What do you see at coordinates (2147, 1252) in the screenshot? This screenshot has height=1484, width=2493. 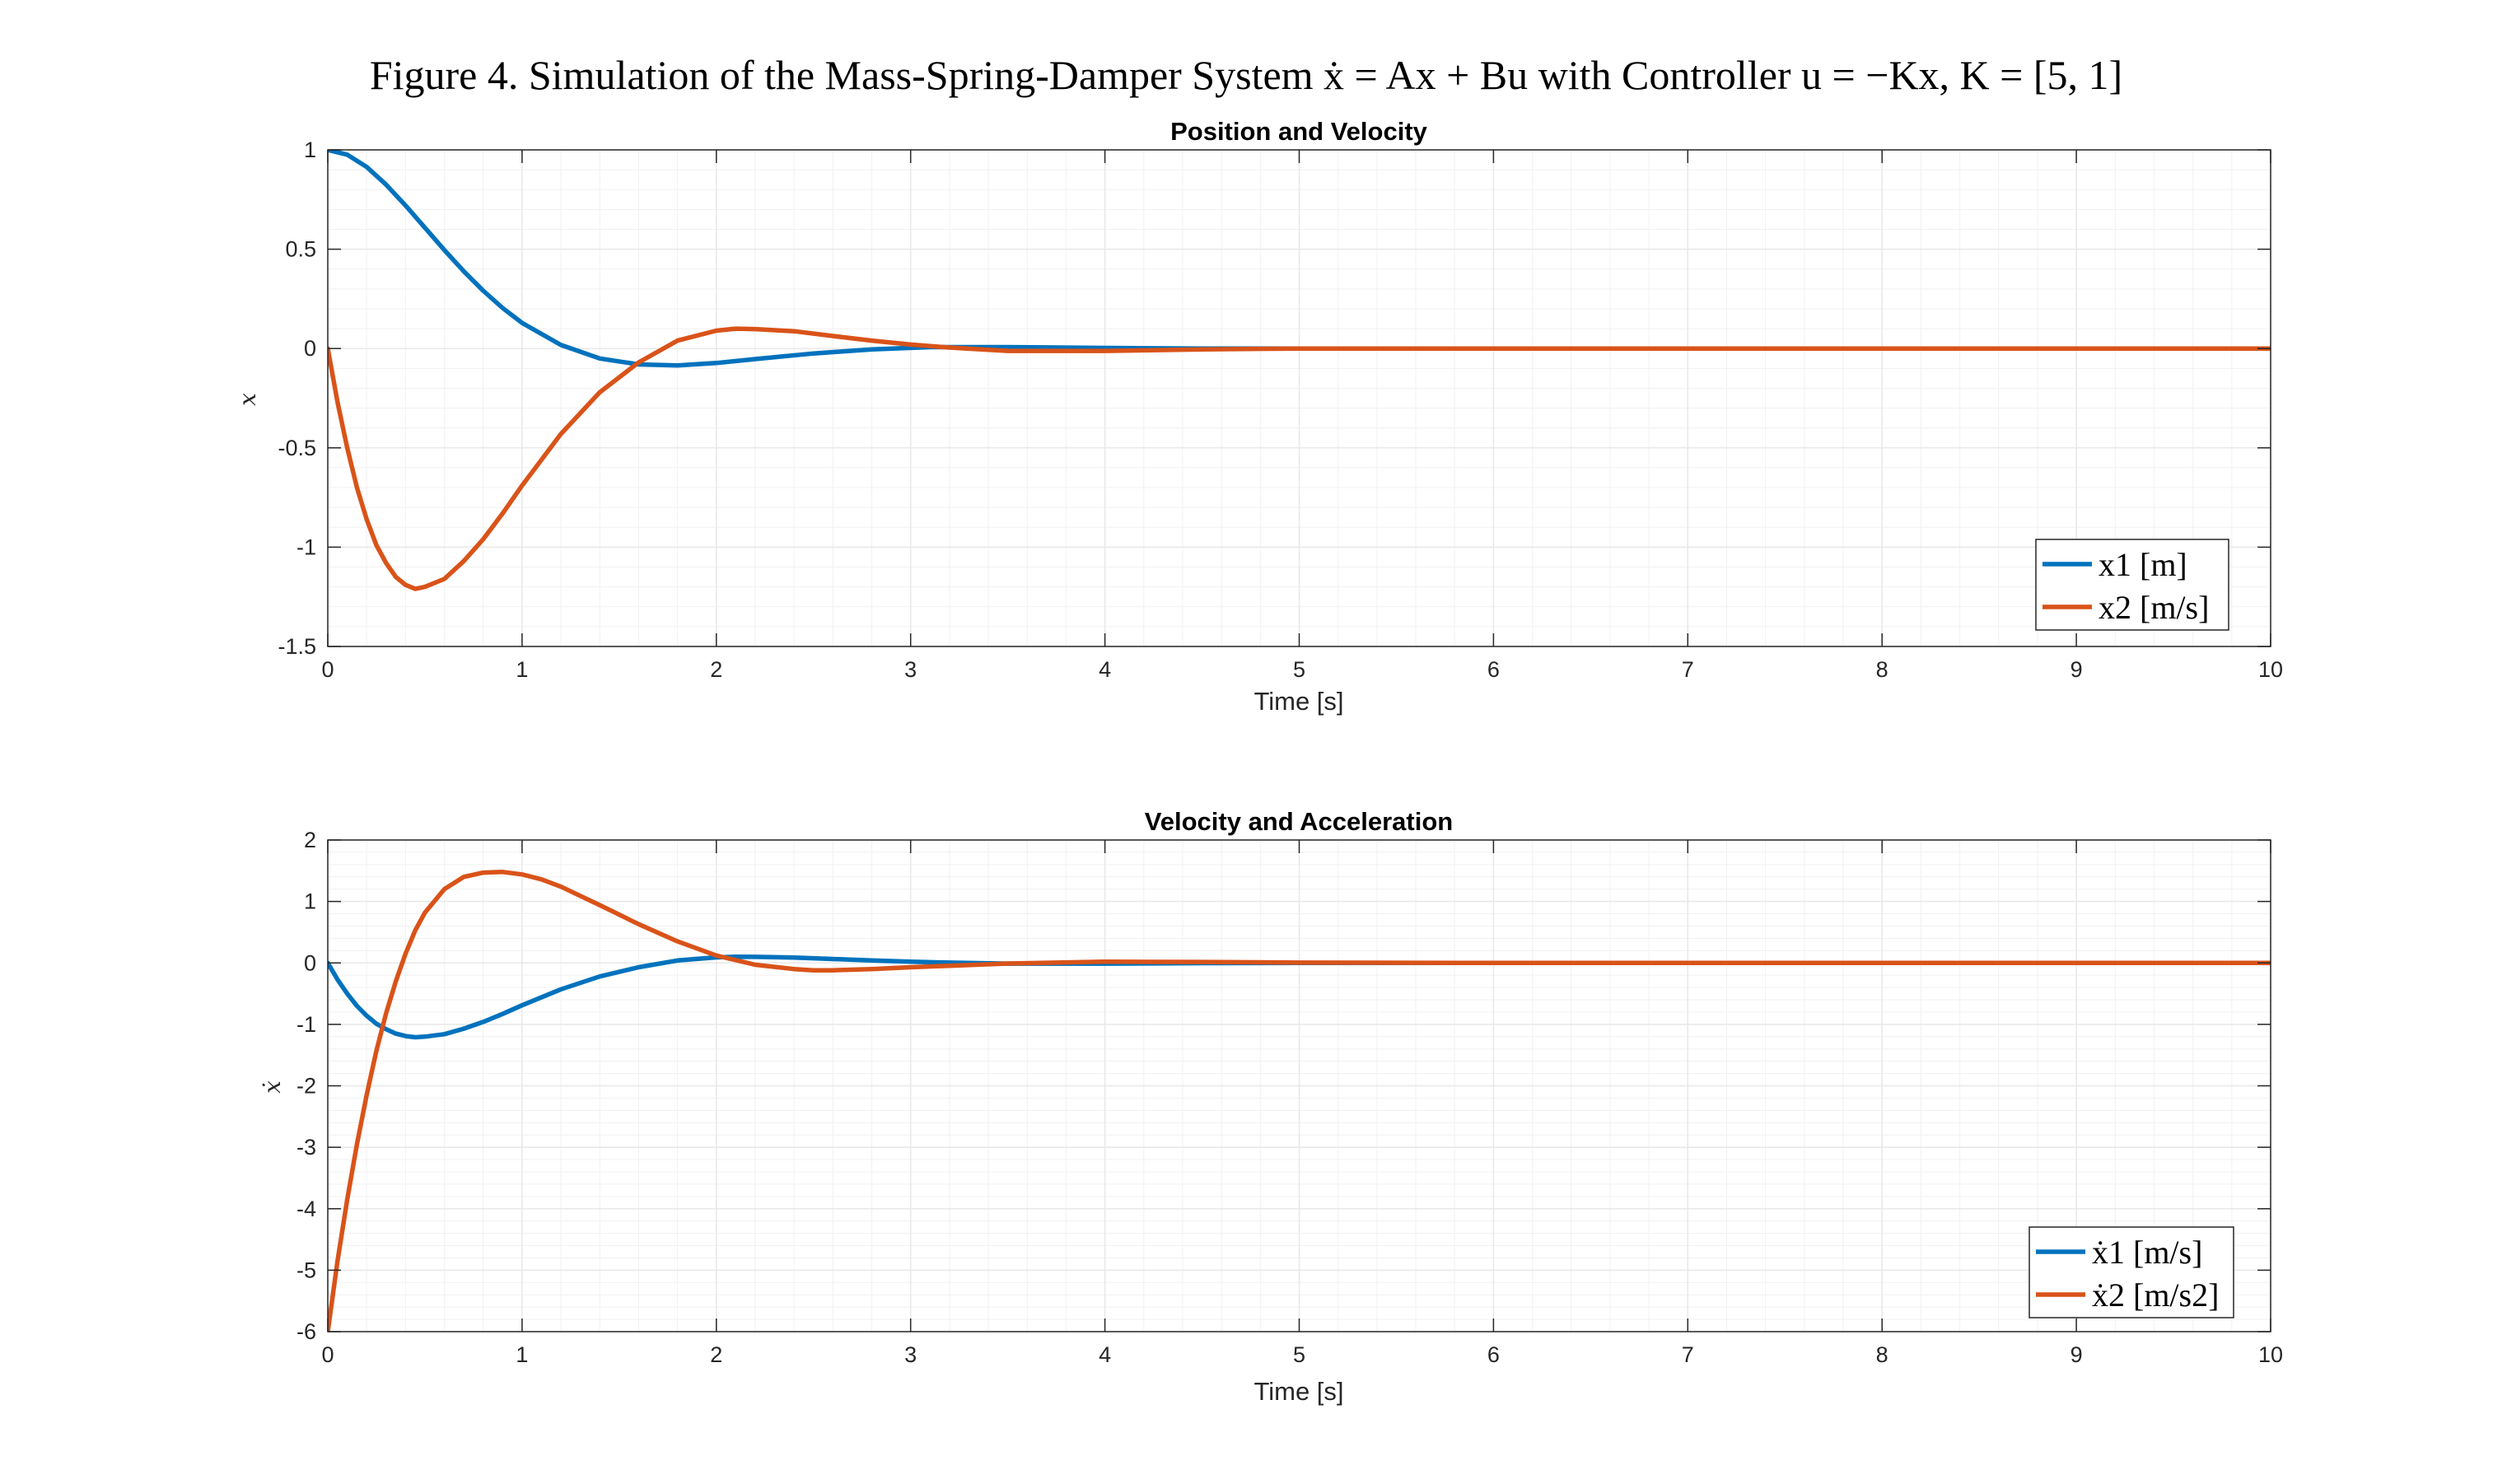 I see `legend-label-1: ẋ1 [m/s]` at bounding box center [2147, 1252].